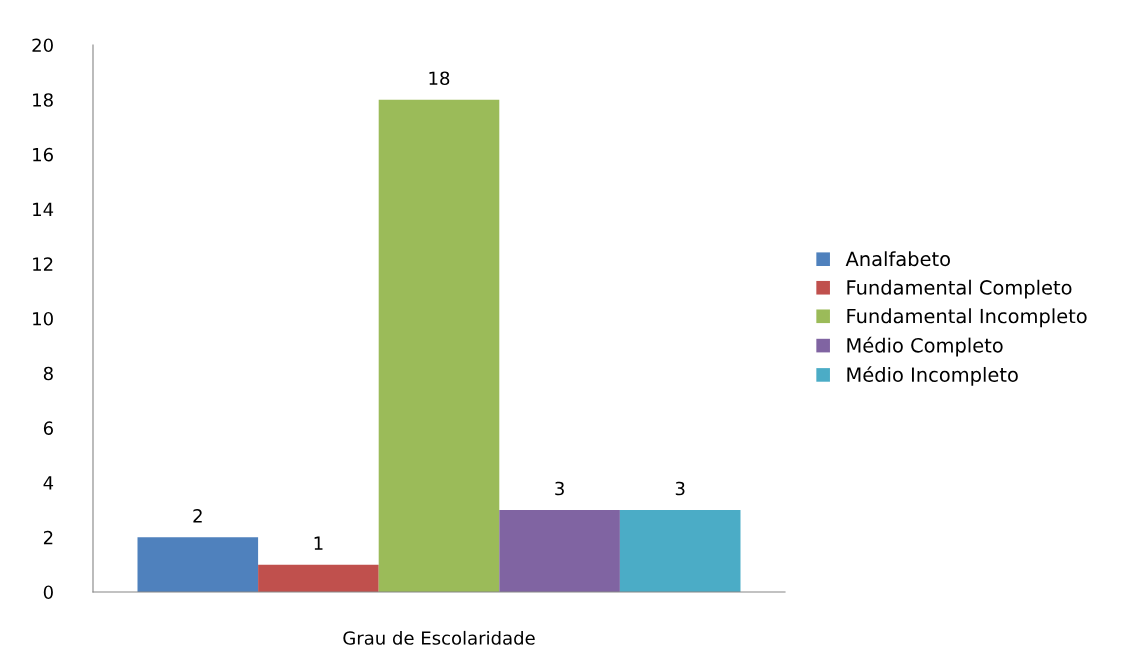 This screenshot has width=1139, height=671. What do you see at coordinates (43, 154) in the screenshot?
I see `y-tick-label: 16` at bounding box center [43, 154].